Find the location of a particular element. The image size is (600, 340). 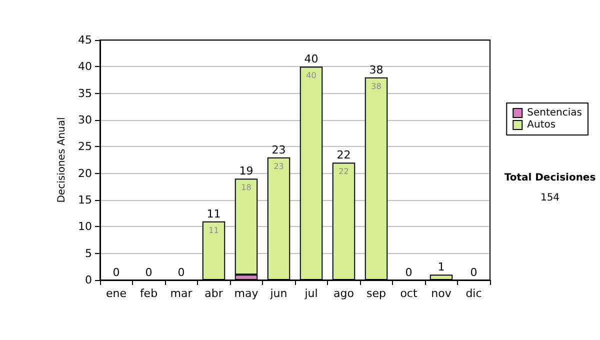

x-tick-label: sep is located at coordinates (376, 293).